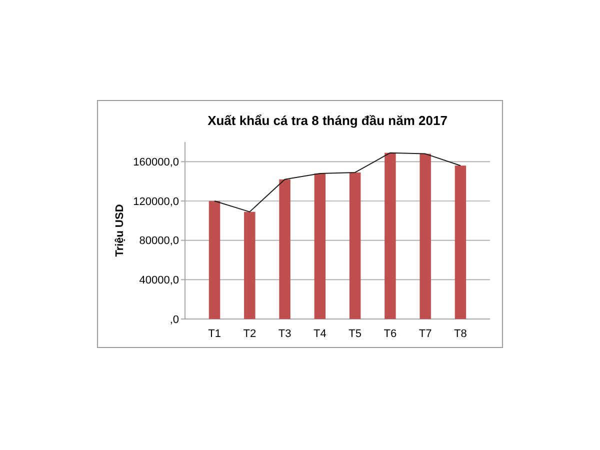 The height and width of the screenshot is (450, 600). What do you see at coordinates (249, 334) in the screenshot?
I see `x-tick-label: T2` at bounding box center [249, 334].